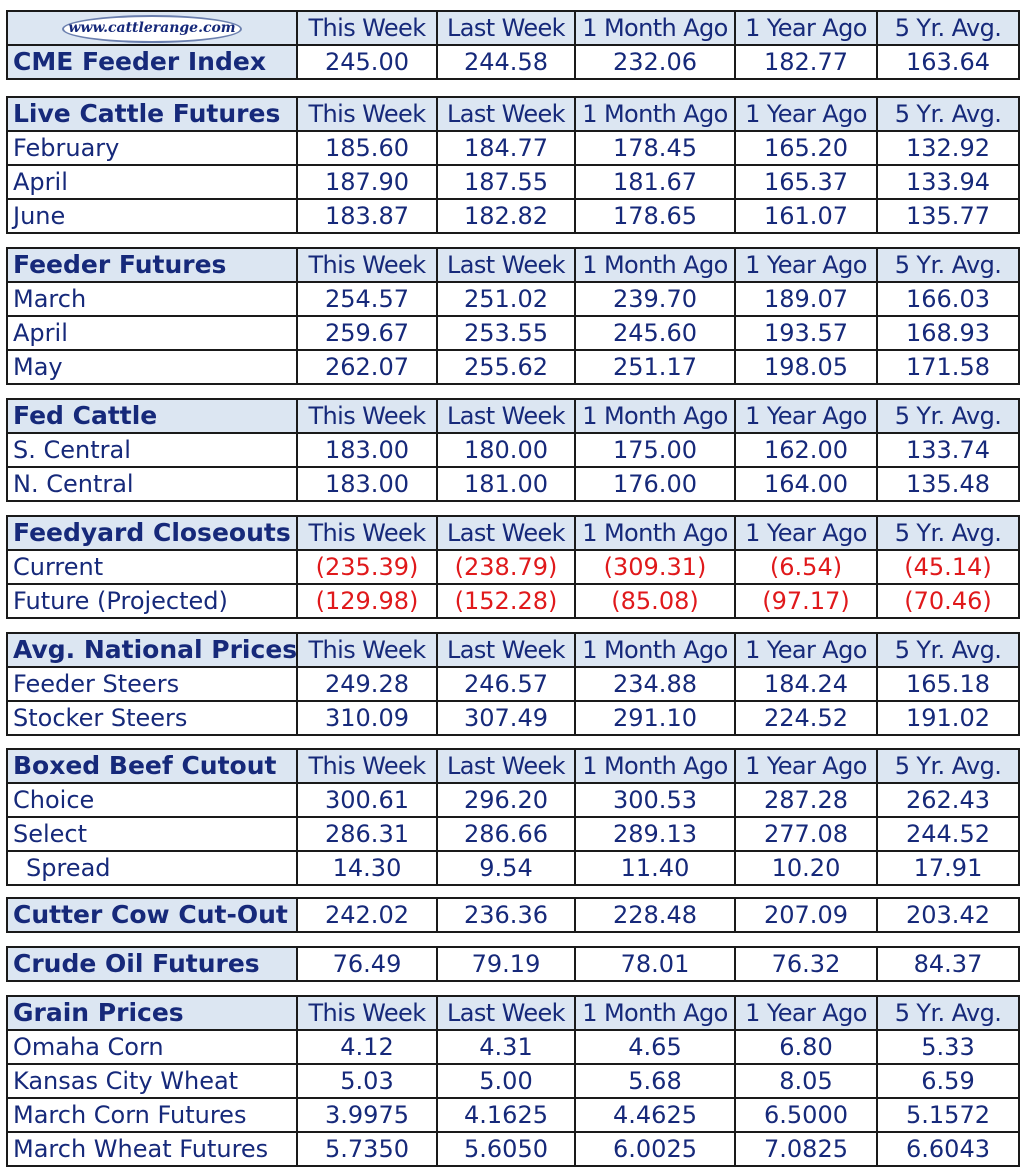  I want to click on value-last-week: 184.77, so click(506, 148).